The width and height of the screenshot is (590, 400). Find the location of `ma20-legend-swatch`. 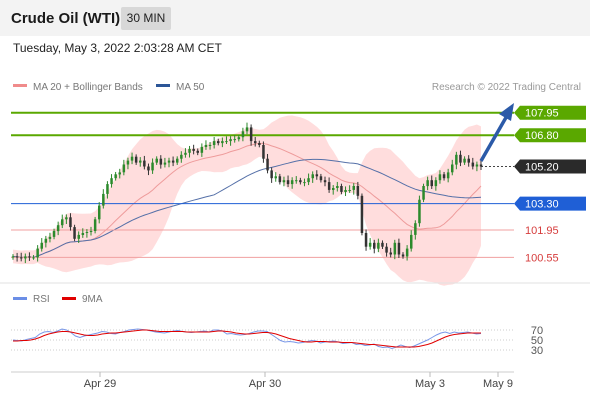

ma20-legend-swatch is located at coordinates (20, 85).